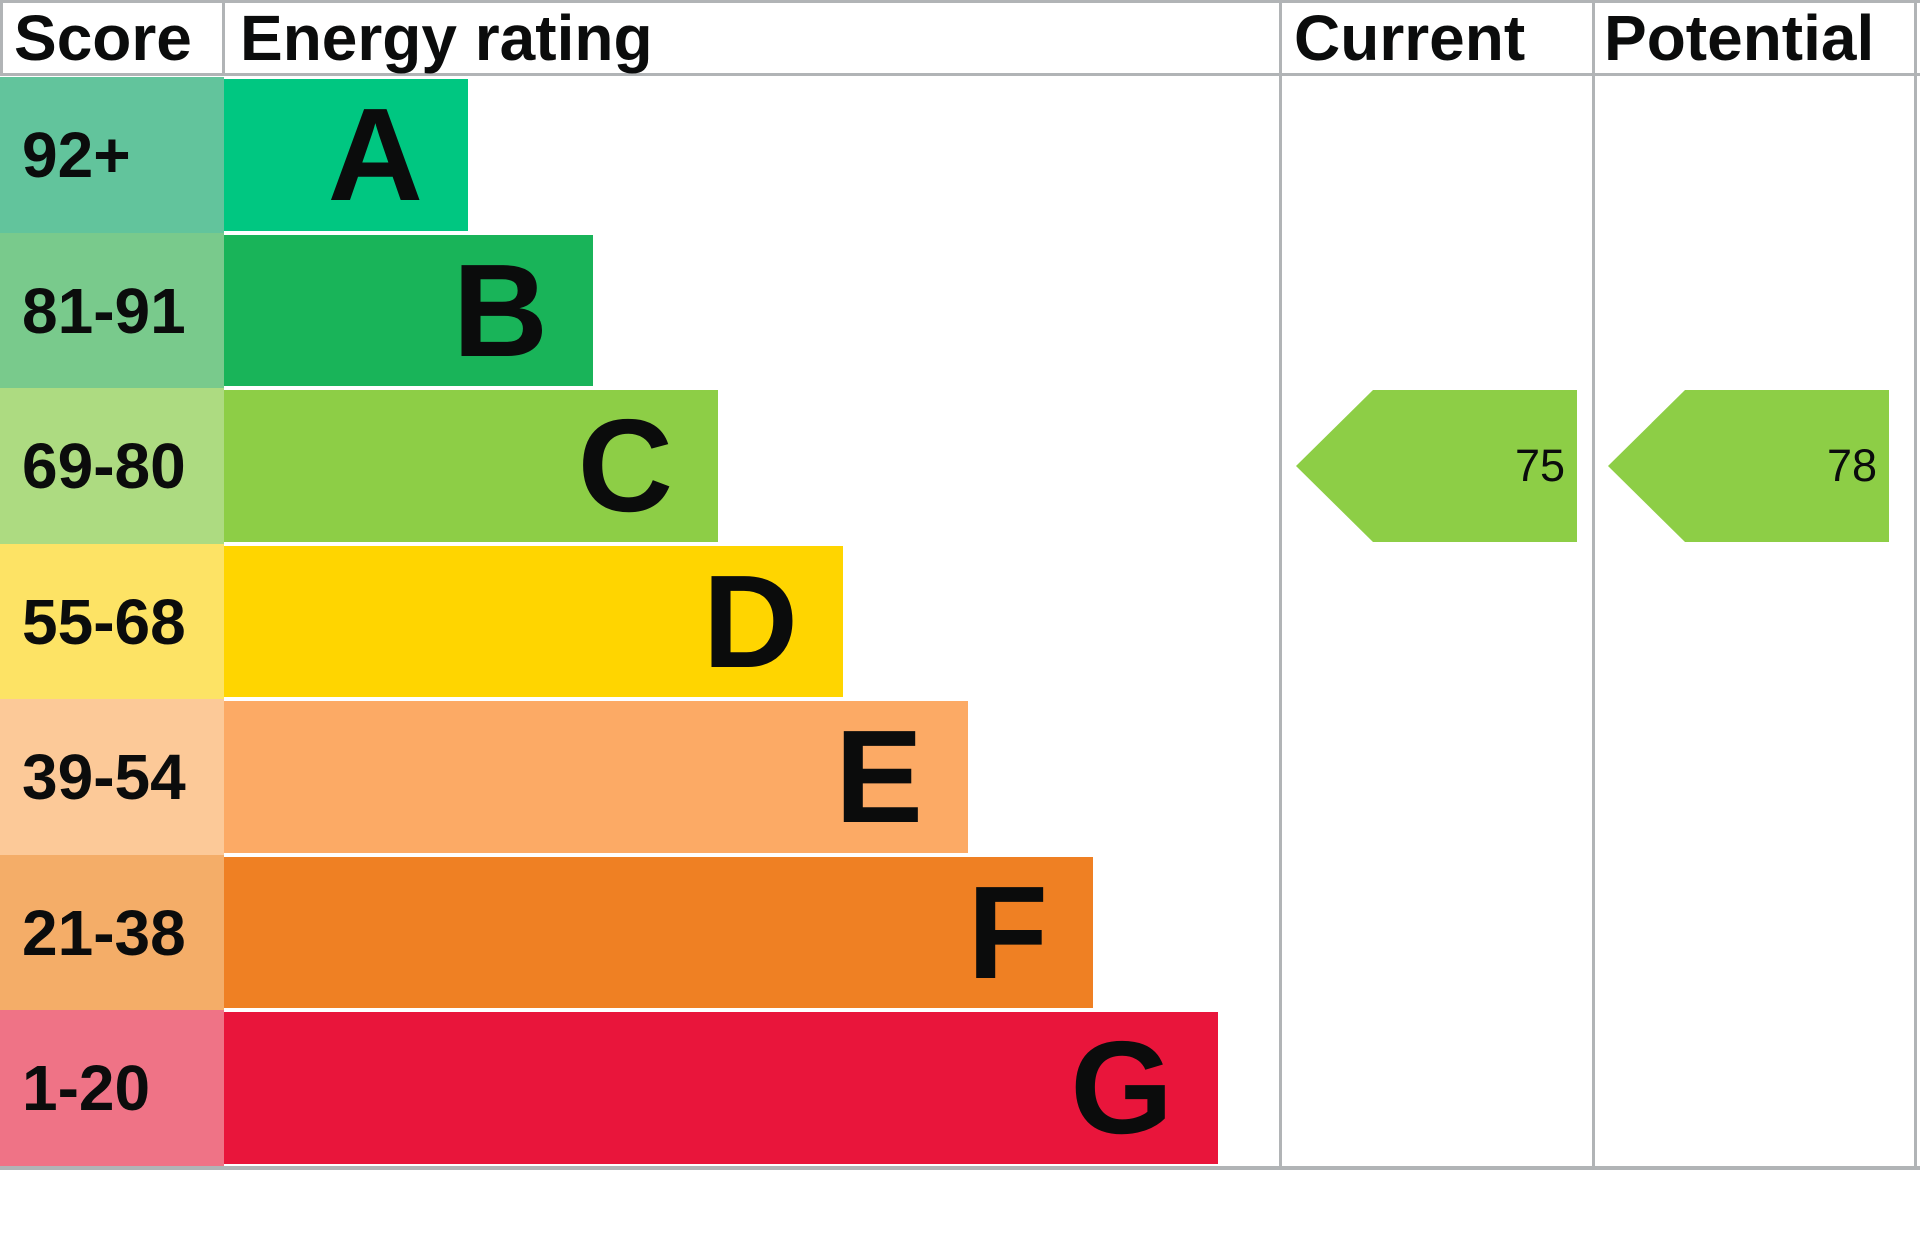 The width and height of the screenshot is (1920, 1249). Describe the element at coordinates (223, 38) in the screenshot. I see `score-column-border` at that location.